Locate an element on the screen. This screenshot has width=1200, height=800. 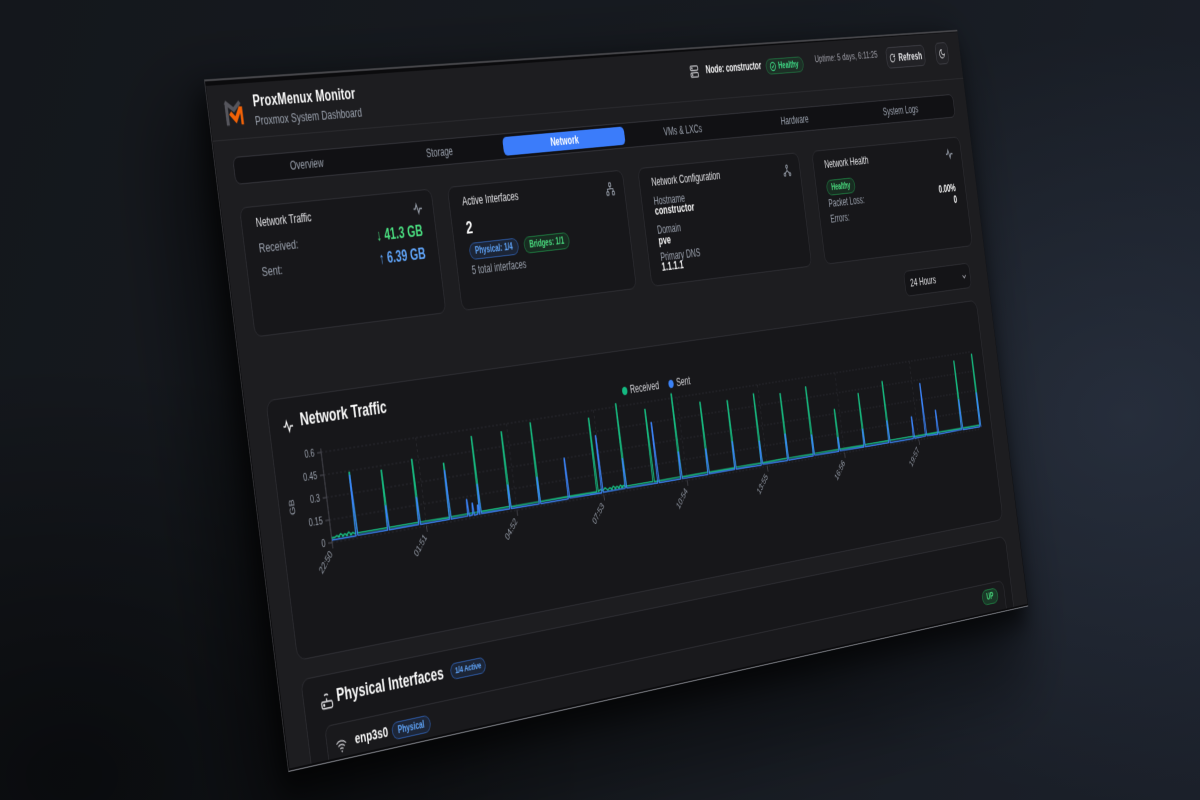
svg-text: 01:51 is located at coordinates (420, 545).